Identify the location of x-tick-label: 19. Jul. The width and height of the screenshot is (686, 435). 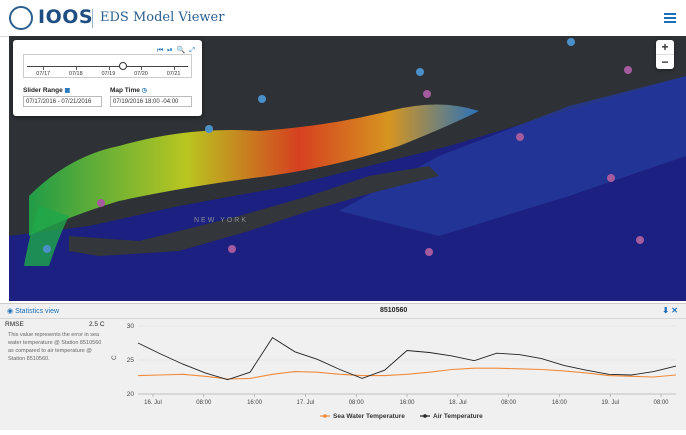
(610, 403).